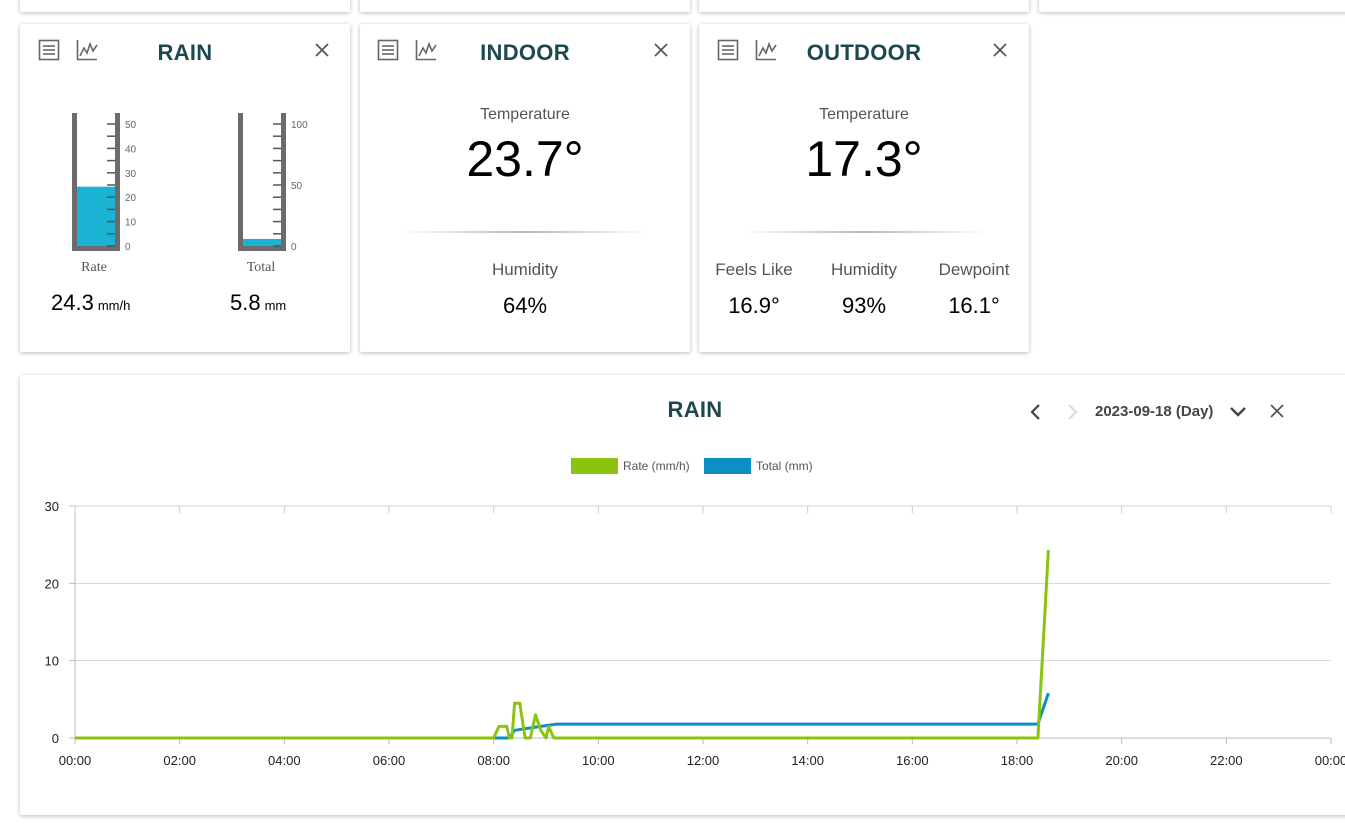 The width and height of the screenshot is (1345, 834). Describe the element at coordinates (754, 305) in the screenshot. I see `feels-like-value: 16.9°` at that location.